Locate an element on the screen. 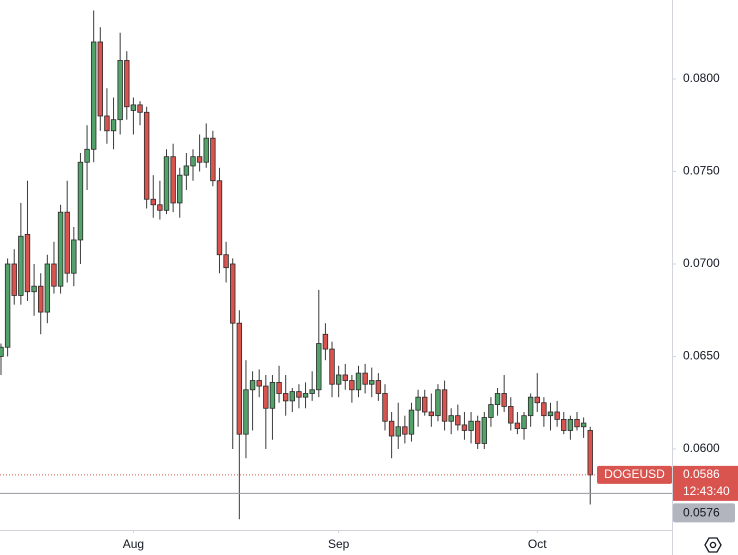  symbol-label-bg is located at coordinates (634, 474).